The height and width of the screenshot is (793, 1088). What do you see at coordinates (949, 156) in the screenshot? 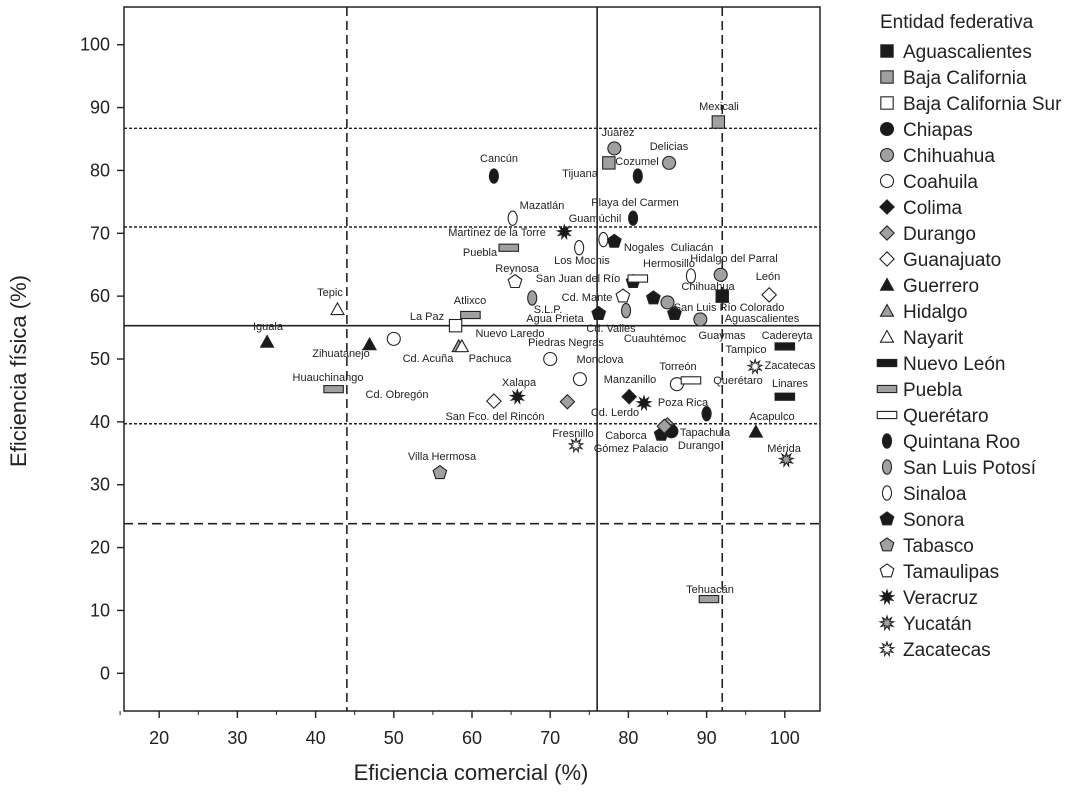
I see `legend-entry-label: Chihuahua` at bounding box center [949, 156].